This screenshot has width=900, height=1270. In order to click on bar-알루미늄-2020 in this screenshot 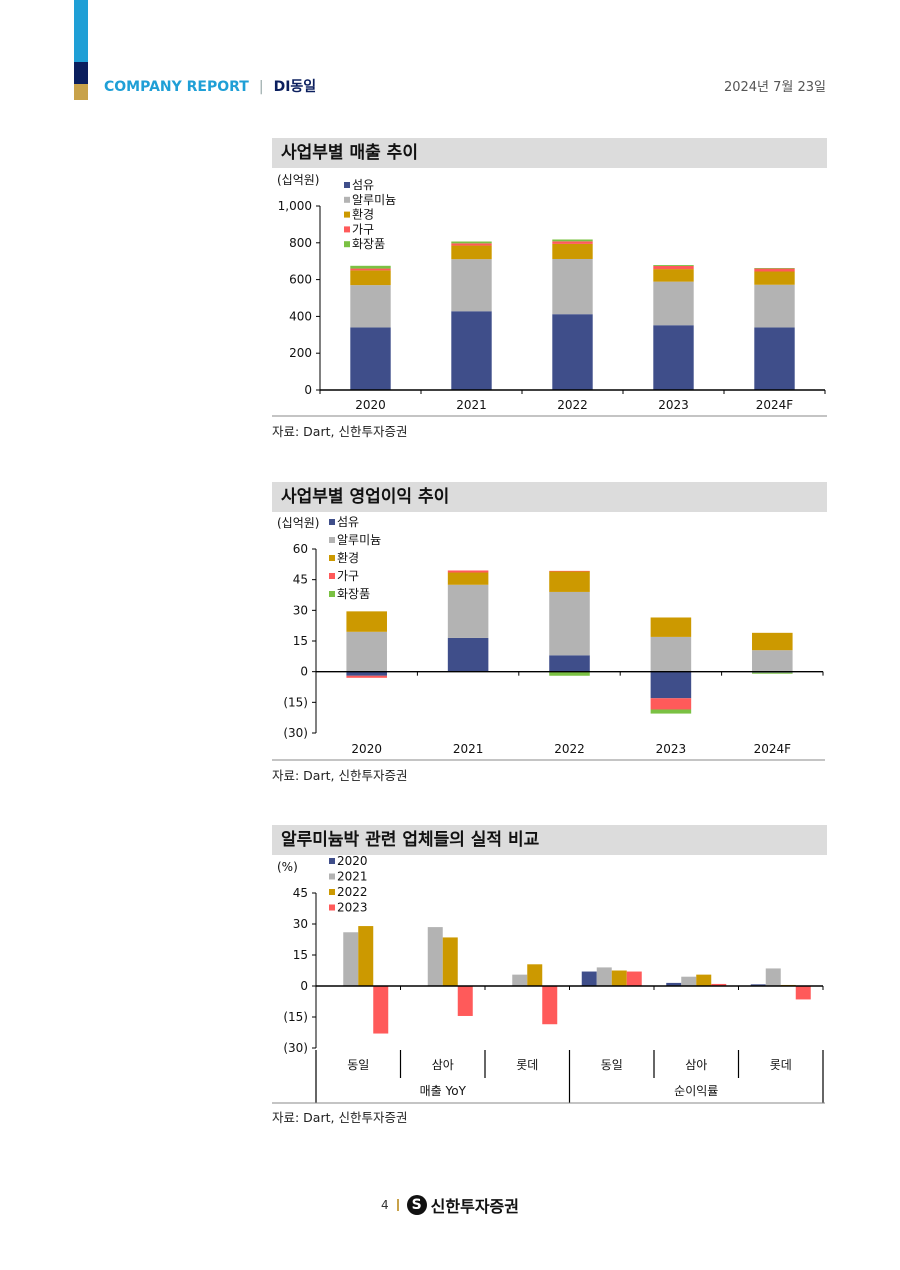, I will do `click(370, 306)`.